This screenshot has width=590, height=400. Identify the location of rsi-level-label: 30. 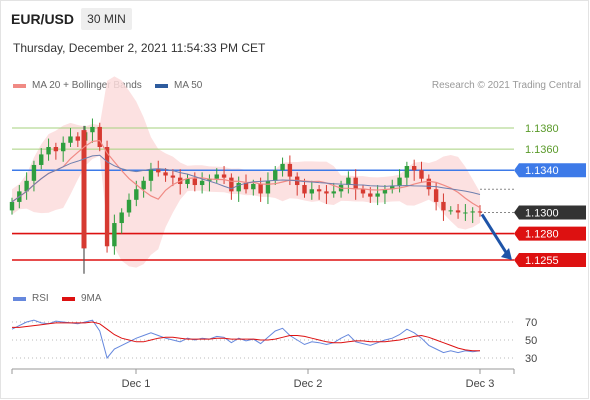
(531, 359).